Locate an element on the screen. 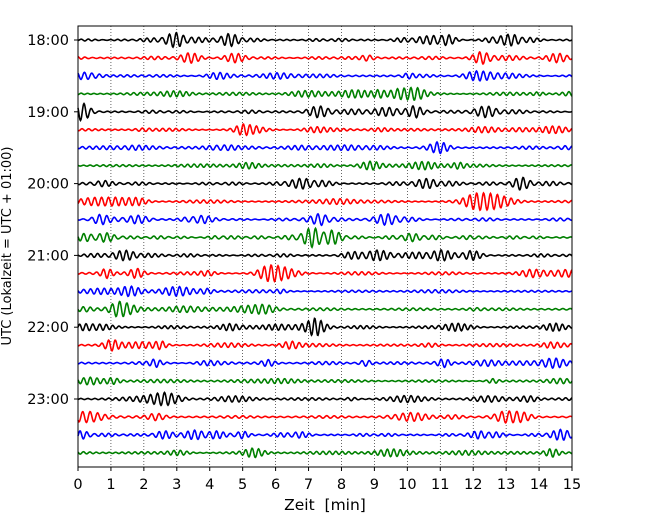  y-axis: 18:00 19:00 20:00 21:00 22:00 23:00 is located at coordinates (52, 220).